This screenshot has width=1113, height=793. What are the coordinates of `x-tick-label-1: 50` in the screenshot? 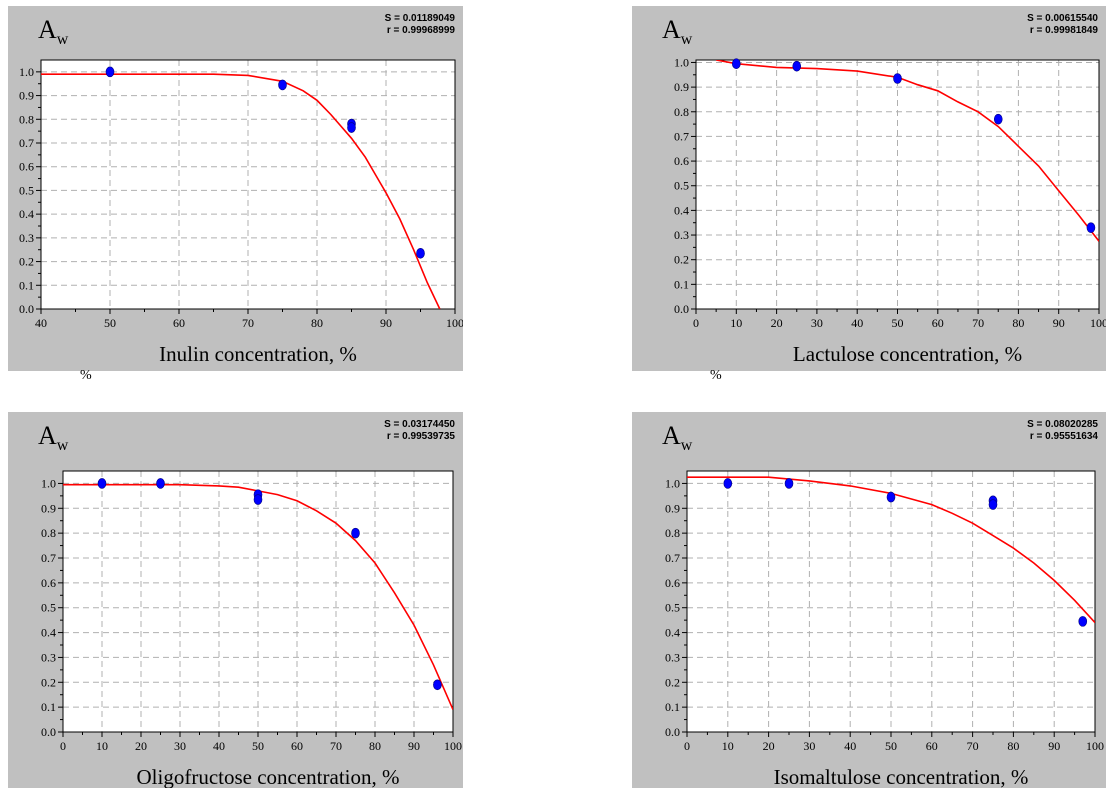 It's located at (110, 323).